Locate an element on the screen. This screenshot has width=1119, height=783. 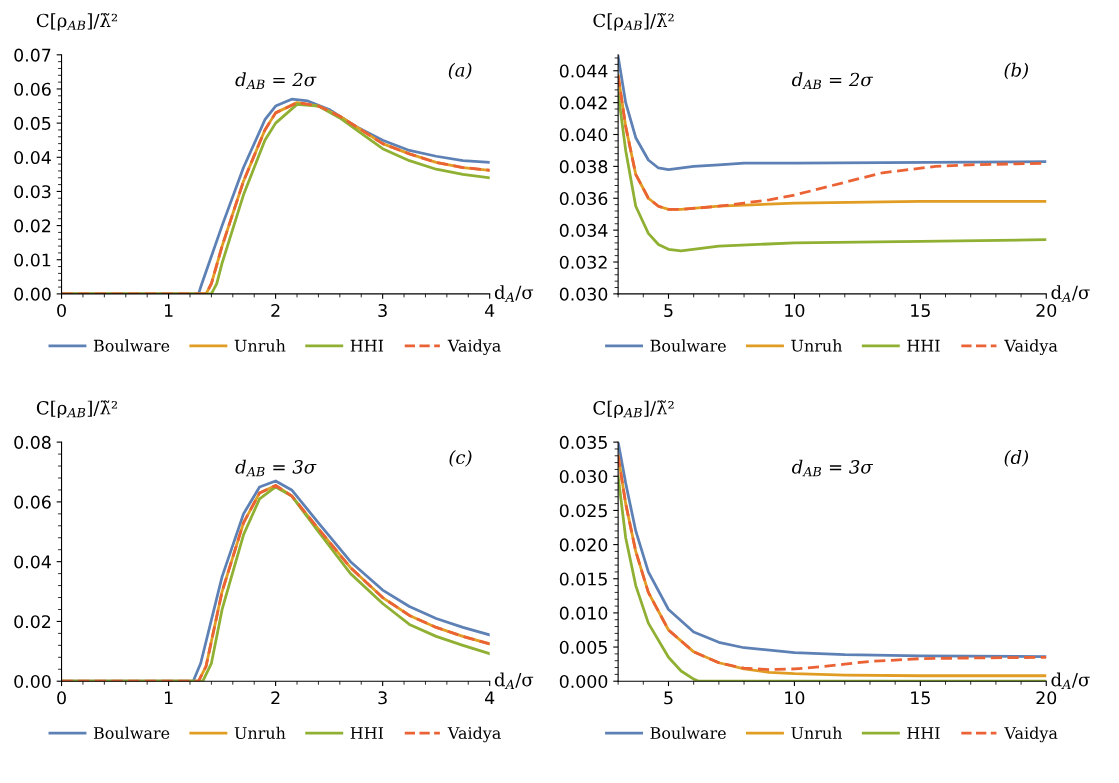
y-tick-label: 0.020 is located at coordinates (583, 545).